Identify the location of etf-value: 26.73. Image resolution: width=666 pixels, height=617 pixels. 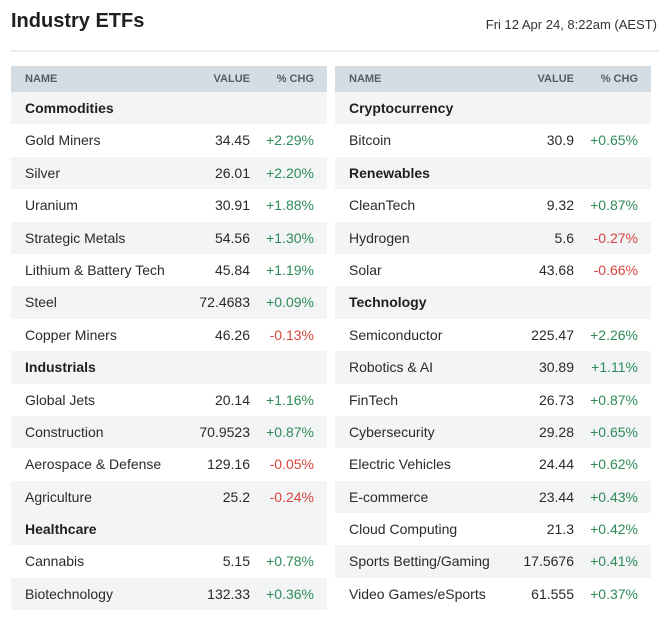
(556, 399).